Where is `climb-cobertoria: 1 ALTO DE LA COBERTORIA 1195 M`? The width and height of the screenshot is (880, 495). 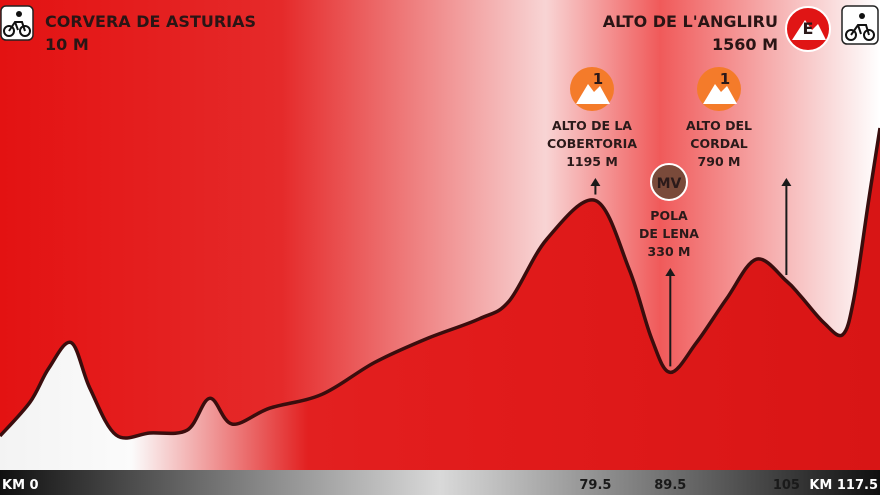
climb-cobertoria: 1 ALTO DE LA COBERTORIA 1195 M is located at coordinates (592, 131).